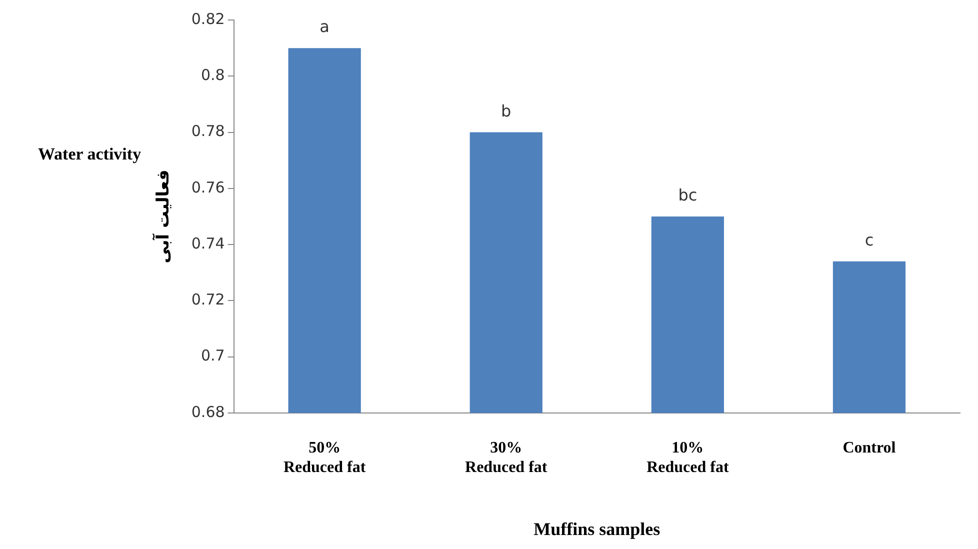 The height and width of the screenshot is (549, 978). Describe the element at coordinates (90, 154) in the screenshot. I see `text: Water activity` at that location.